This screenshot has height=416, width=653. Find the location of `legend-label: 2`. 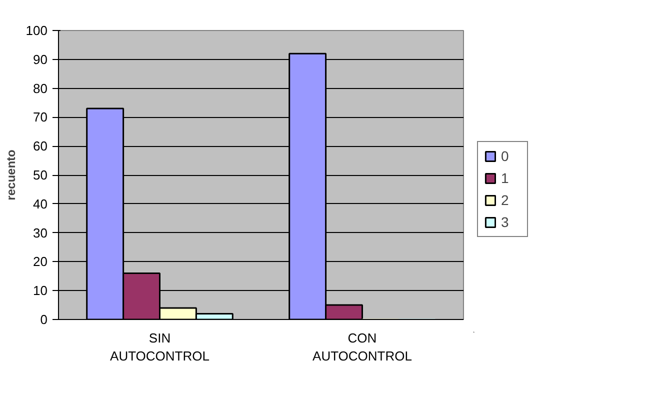

legend-label: 2 is located at coordinates (505, 200).